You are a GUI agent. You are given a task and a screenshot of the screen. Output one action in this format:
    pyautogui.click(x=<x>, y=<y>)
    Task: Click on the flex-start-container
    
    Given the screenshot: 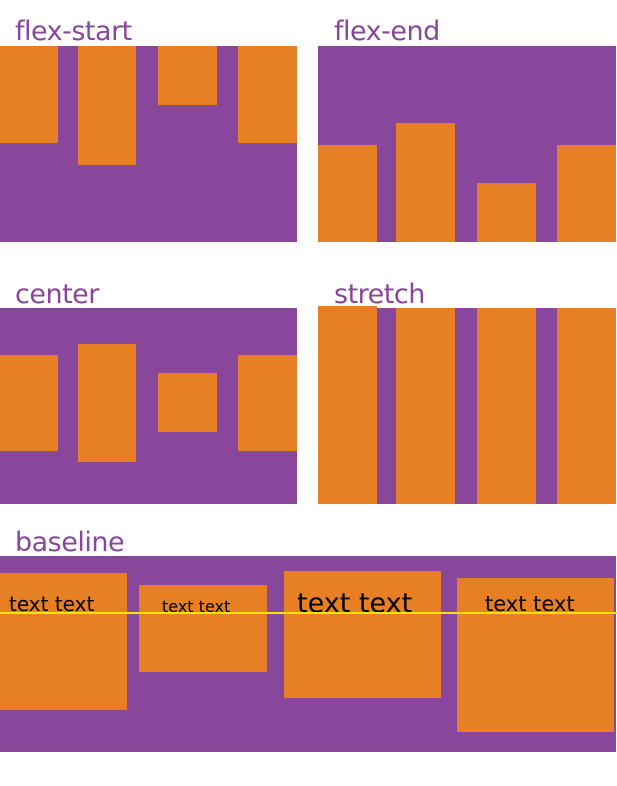 What is the action you would take?
    pyautogui.click(x=148, y=144)
    